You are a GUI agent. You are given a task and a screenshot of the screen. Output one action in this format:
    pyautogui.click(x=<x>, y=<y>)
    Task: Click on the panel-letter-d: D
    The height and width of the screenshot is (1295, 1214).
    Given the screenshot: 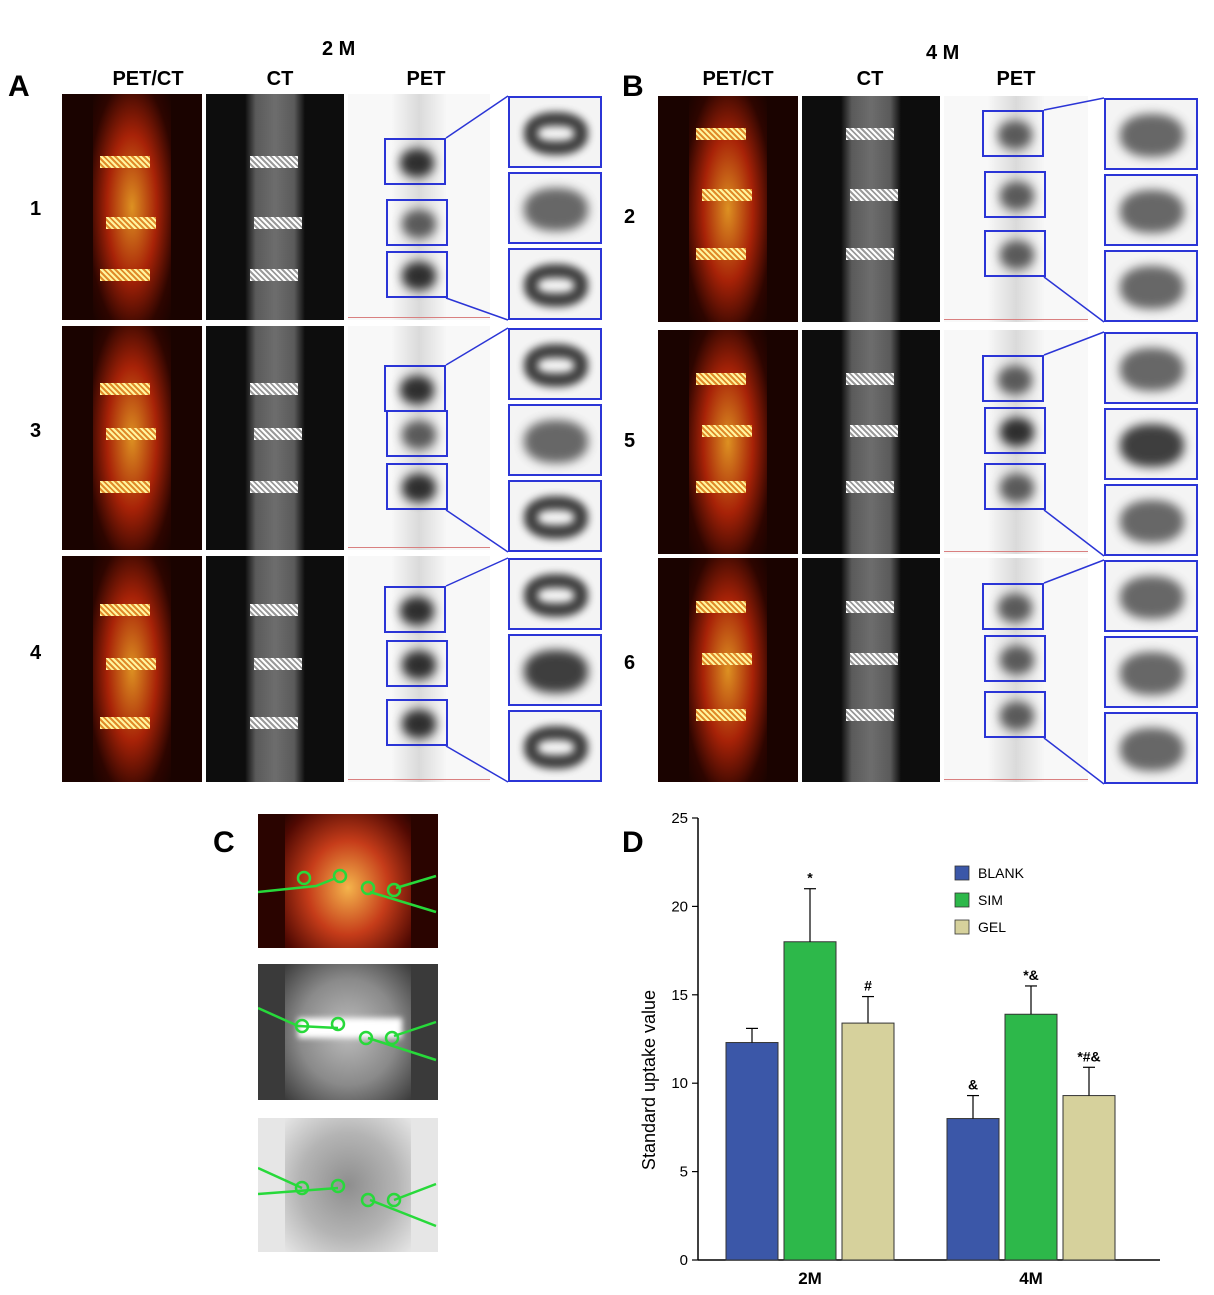 What is the action you would take?
    pyautogui.click(x=633, y=842)
    